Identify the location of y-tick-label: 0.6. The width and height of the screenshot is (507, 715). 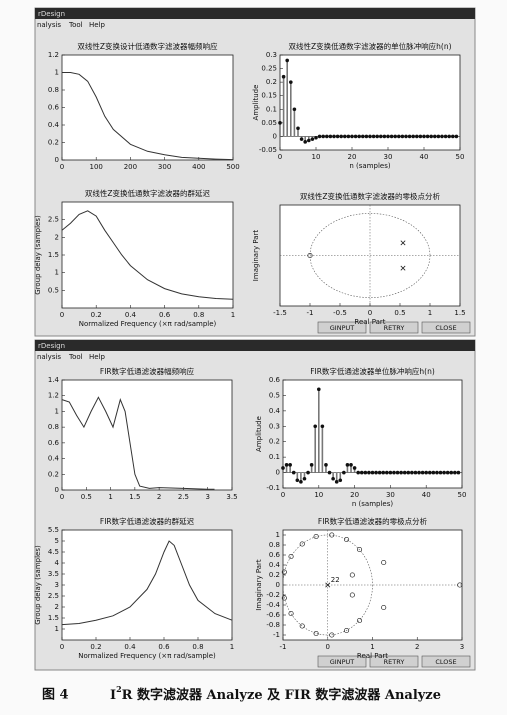
(275, 555).